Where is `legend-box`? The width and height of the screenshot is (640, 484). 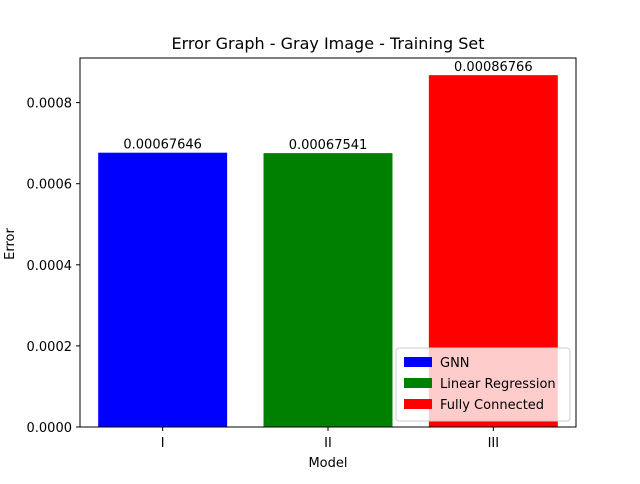
legend-box is located at coordinates (483, 384).